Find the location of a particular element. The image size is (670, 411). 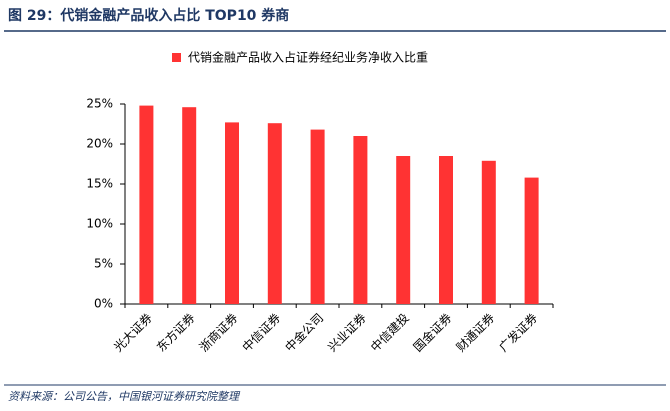

x-tick-label: 东方证券 is located at coordinates (175, 332).